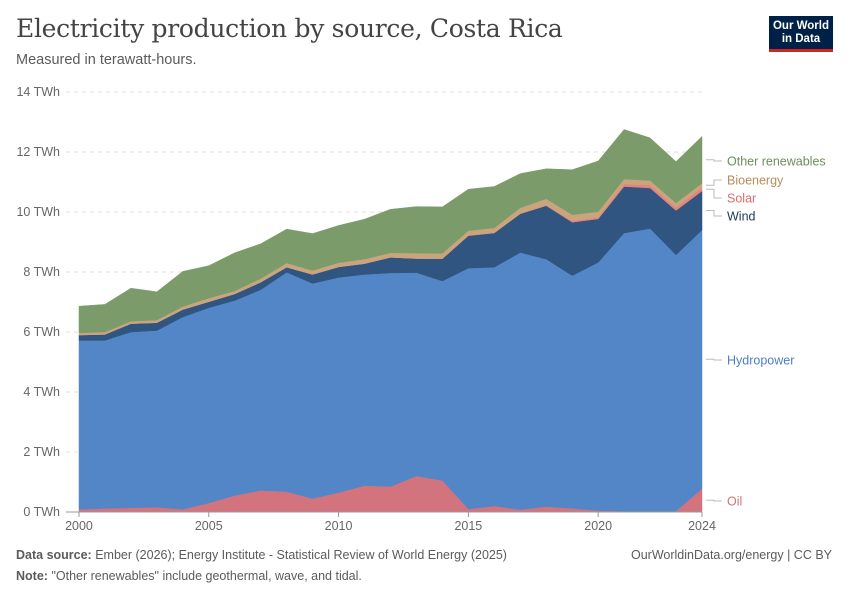 The width and height of the screenshot is (850, 600). What do you see at coordinates (339, 526) in the screenshot?
I see `x-tick-label: 2010` at bounding box center [339, 526].